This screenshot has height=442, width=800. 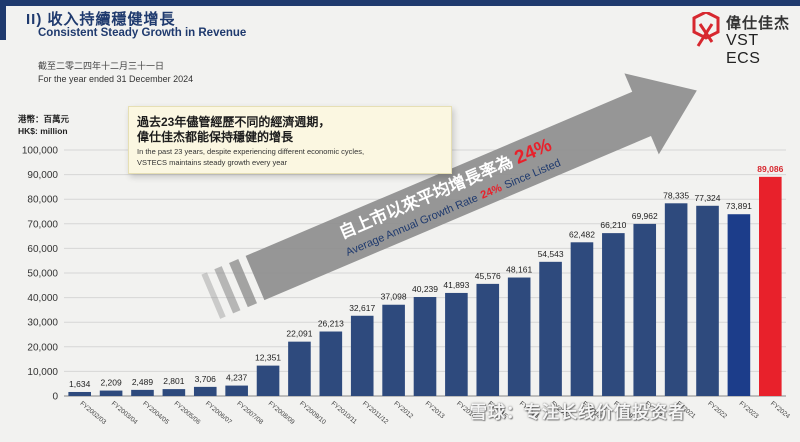 What do you see at coordinates (42, 347) in the screenshot?
I see `y-tick-label: 20,000` at bounding box center [42, 347].